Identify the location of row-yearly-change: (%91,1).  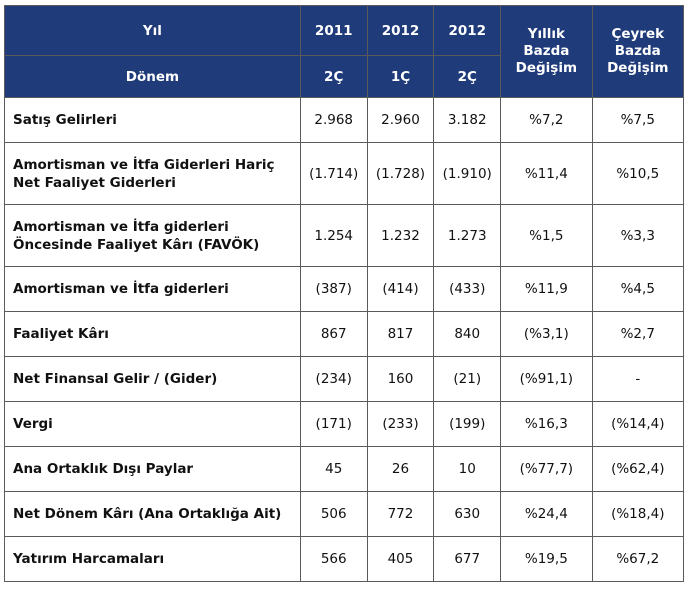
(546, 379).